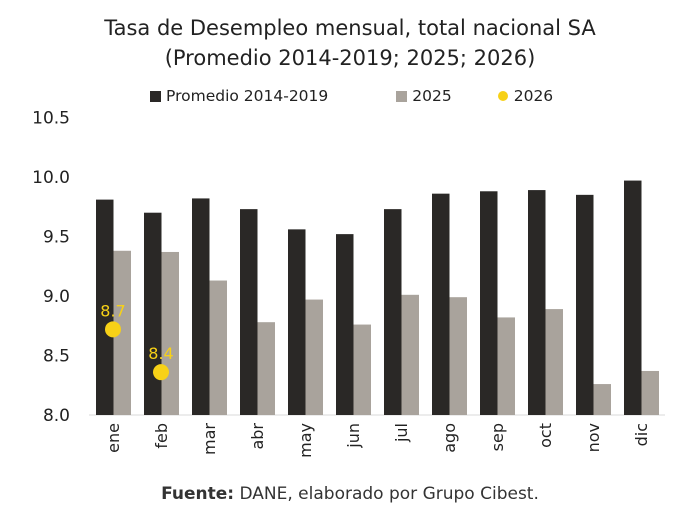 The height and width of the screenshot is (516, 700). I want to click on bar-2025-oct, so click(554, 362).